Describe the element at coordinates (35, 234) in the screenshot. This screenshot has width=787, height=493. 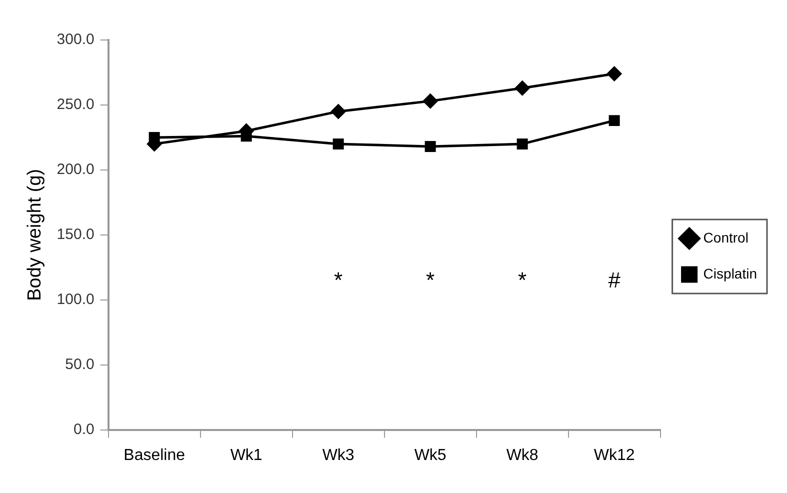
I see `y-axis-title: Body weight (g)` at that location.